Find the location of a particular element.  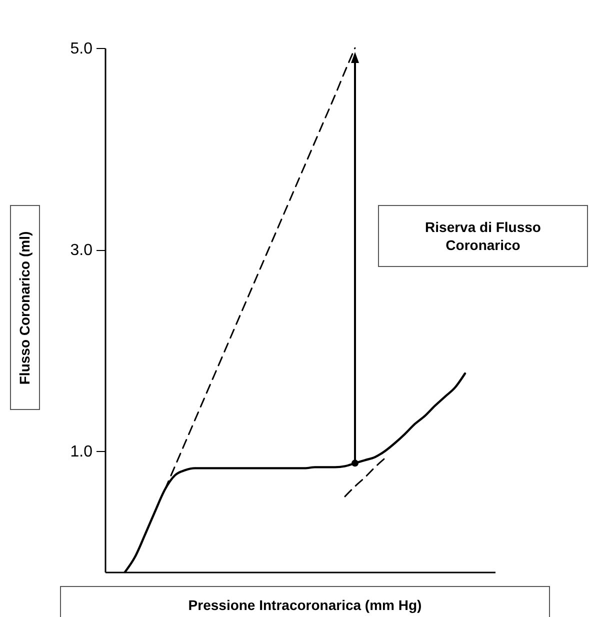

text-frame: Flusso Coronarico (ml) is located at coordinates (25, 307).